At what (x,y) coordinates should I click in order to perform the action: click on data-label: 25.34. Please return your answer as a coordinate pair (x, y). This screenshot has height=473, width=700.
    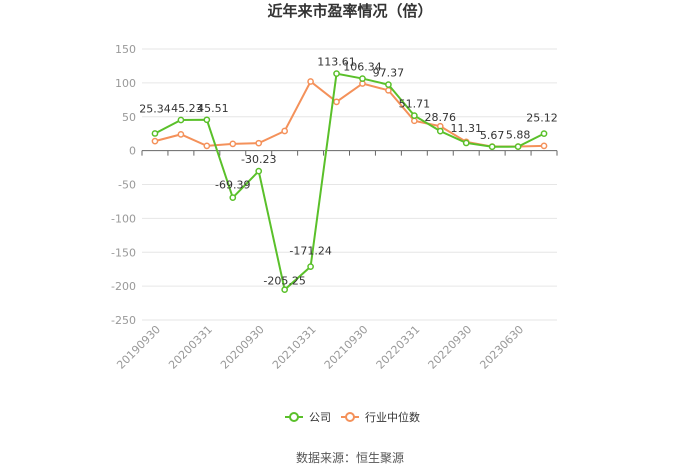
    Looking at the image, I should click on (155, 108).